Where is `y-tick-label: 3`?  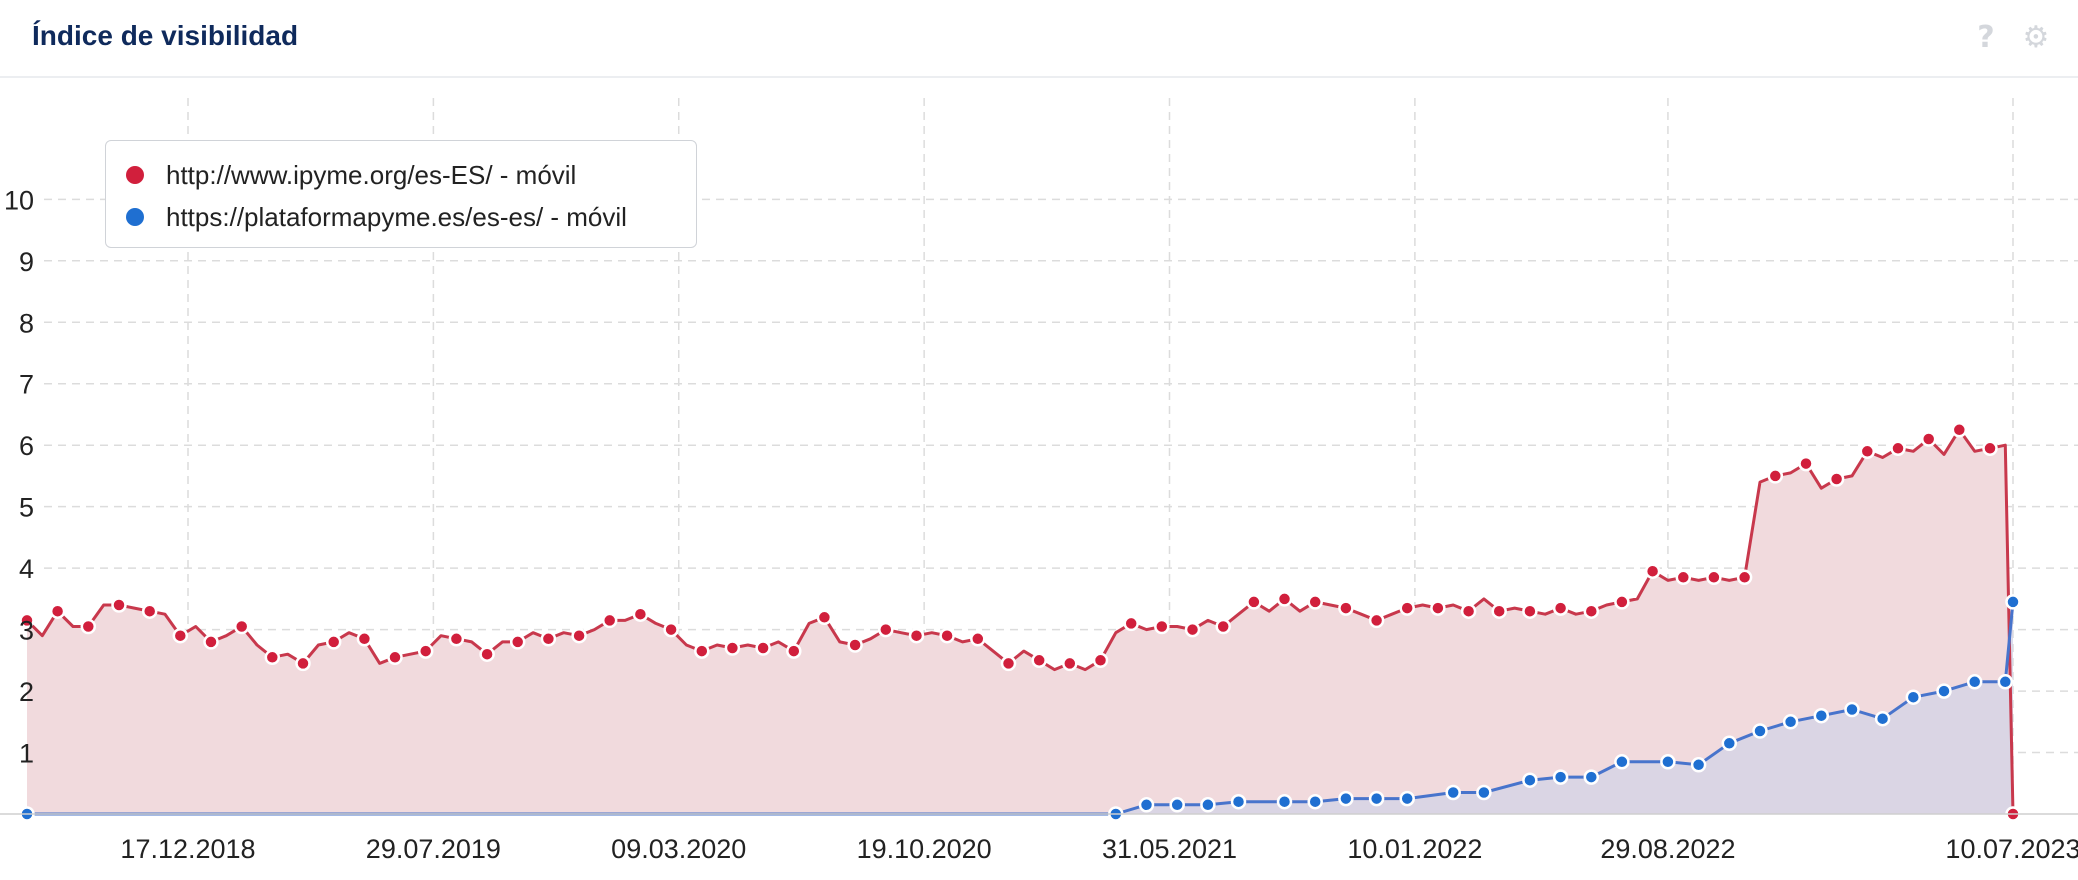
y-tick-label: 3 is located at coordinates (26, 631).